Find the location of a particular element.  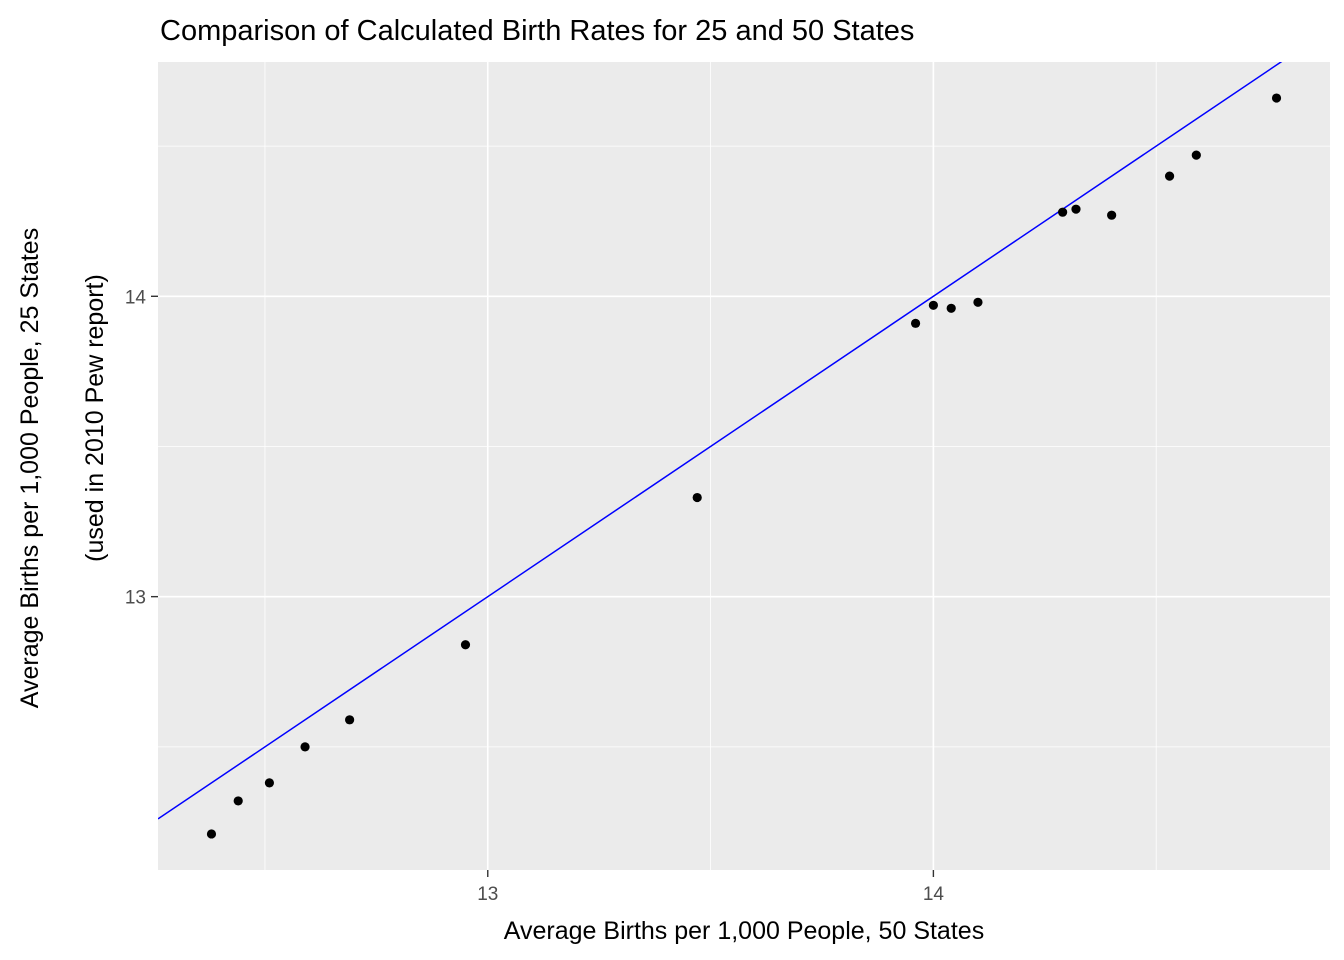

y-axis-ticks: 13 14 is located at coordinates (141, 448).